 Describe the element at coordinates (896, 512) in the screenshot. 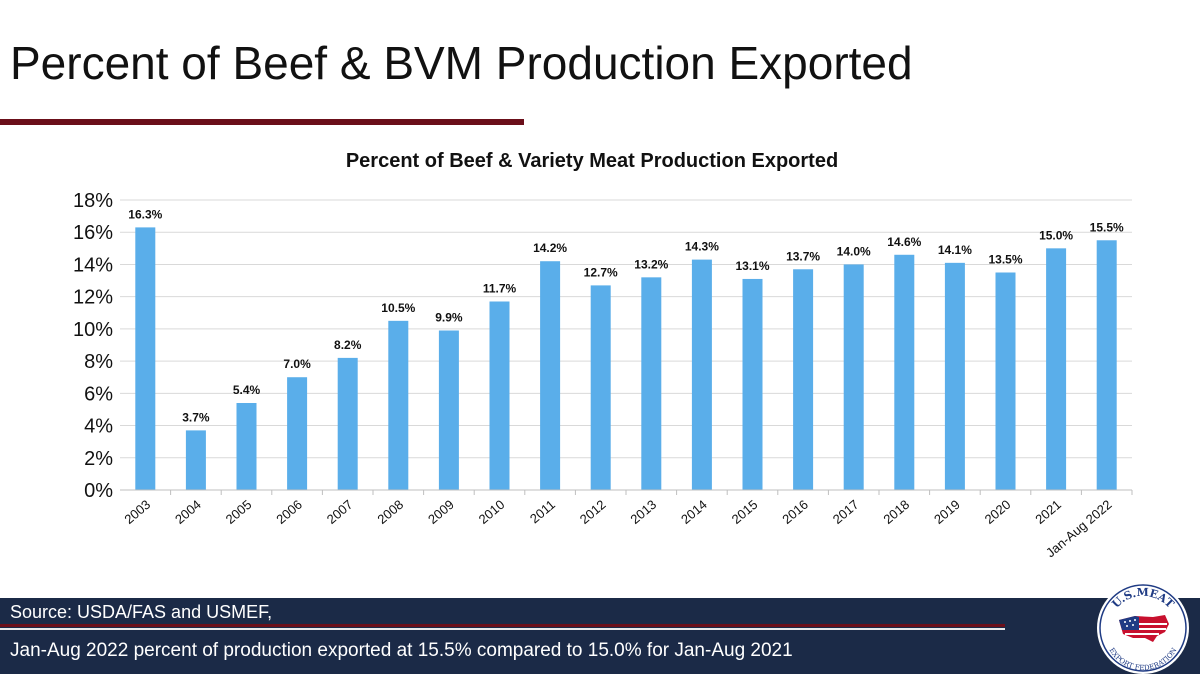

I see `x-tick-label: 2018` at that location.